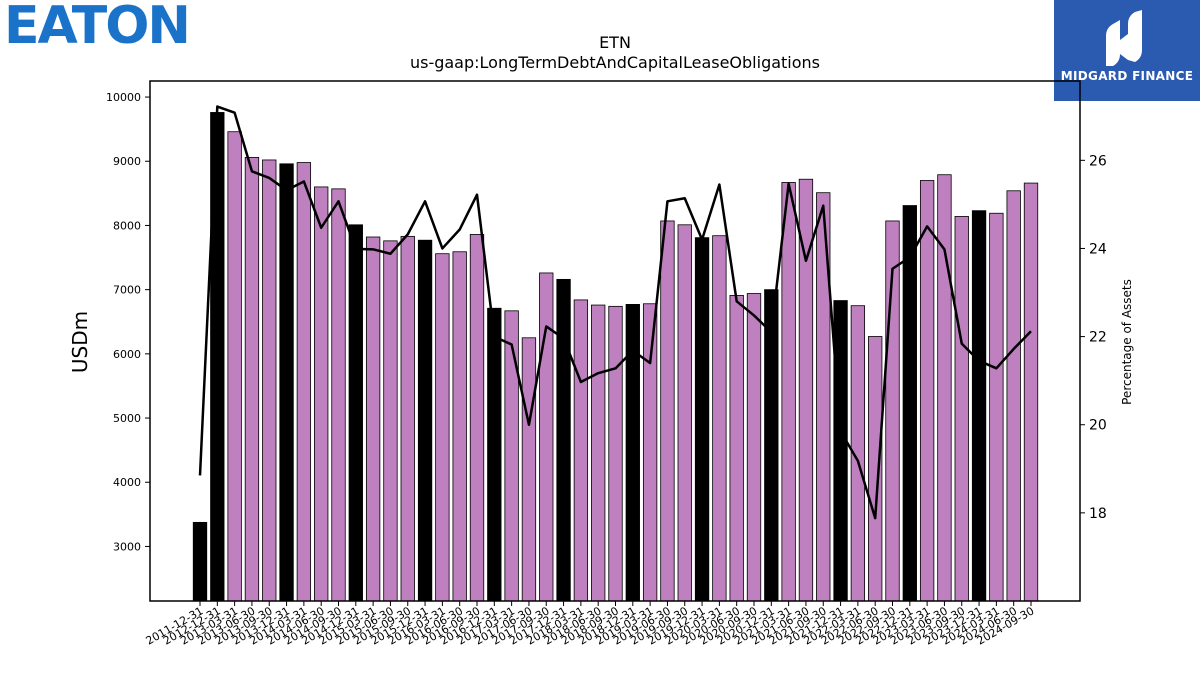 The image size is (1200, 675). Describe the element at coordinates (127, 225) in the screenshot. I see `y-tick-label: 8000` at that location.